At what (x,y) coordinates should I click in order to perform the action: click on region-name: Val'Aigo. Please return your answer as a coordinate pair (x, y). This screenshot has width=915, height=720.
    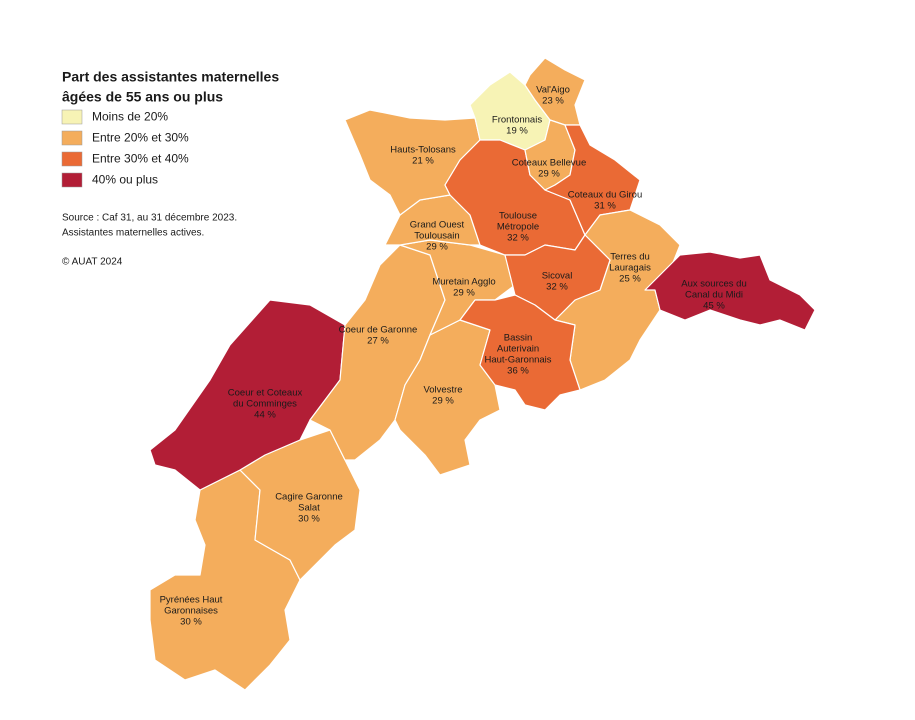
    Looking at the image, I should click on (553, 90).